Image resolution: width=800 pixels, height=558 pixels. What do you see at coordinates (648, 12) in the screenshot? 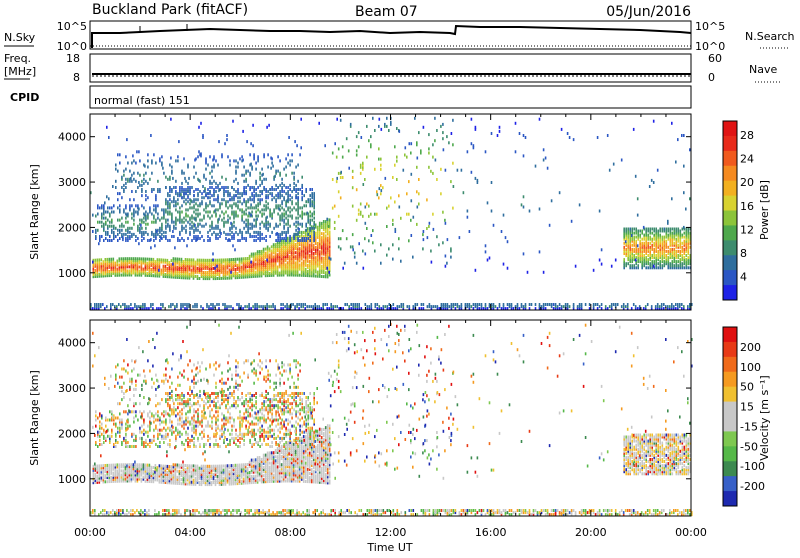
I see `date-title: 05/Jun/2016` at bounding box center [648, 12].